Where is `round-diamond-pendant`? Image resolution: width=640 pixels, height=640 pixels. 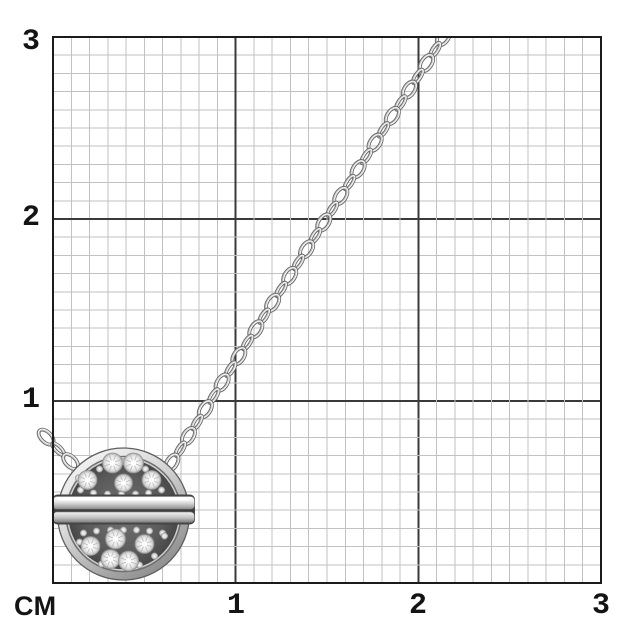
round-diamond-pendant is located at coordinates (123, 514).